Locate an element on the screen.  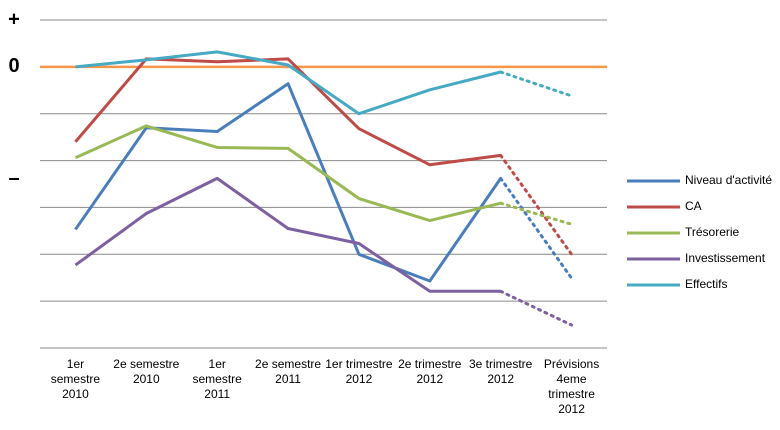
y-axis-label: + is located at coordinates (14, 19).